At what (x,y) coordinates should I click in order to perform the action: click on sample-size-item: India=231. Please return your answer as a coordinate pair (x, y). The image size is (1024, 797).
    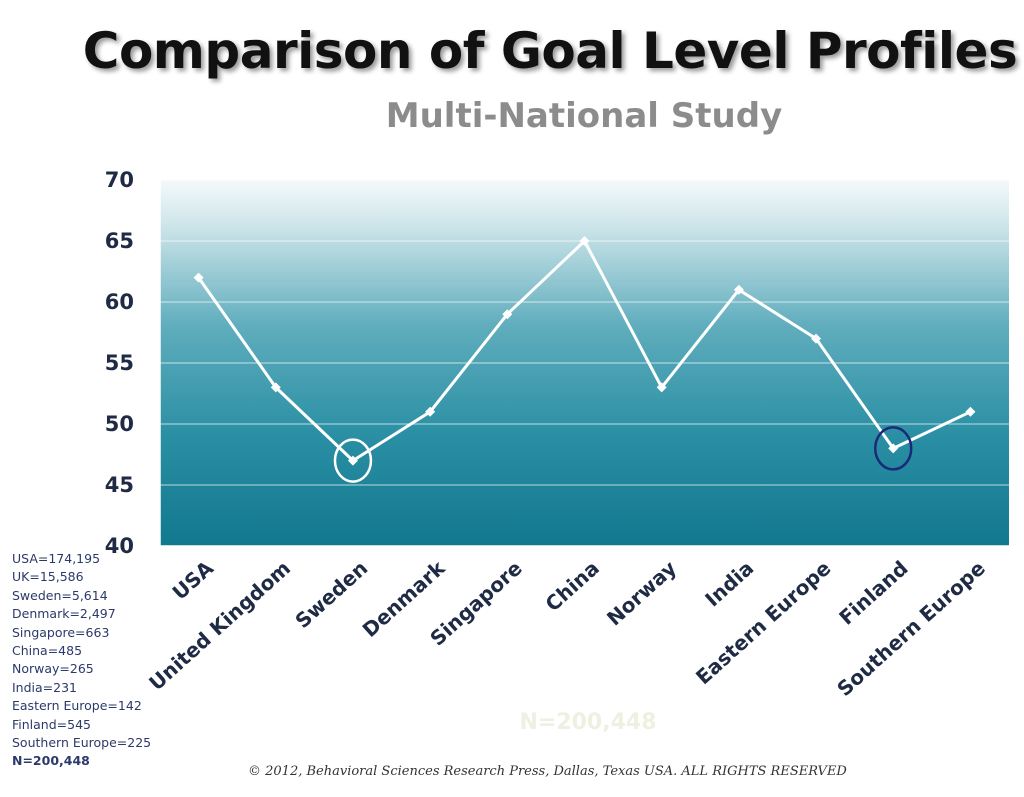
    Looking at the image, I should click on (45, 687).